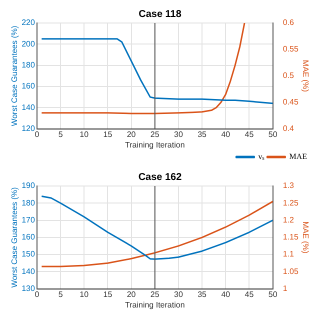 This screenshot has width=320, height=320. What do you see at coordinates (160, 14) in the screenshot?
I see `chart-title: Case 118` at bounding box center [160, 14].